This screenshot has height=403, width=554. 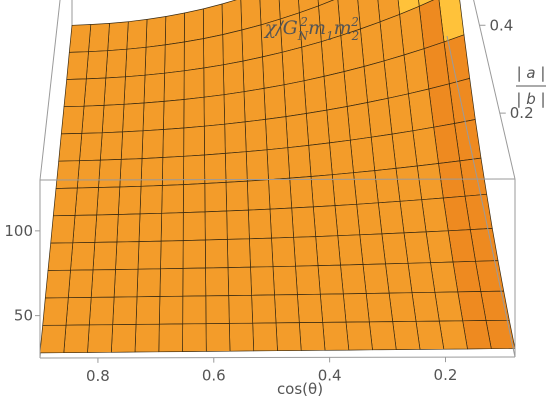 What do you see at coordinates (330, 375) in the screenshot?
I see `x-tick-label: 0.4` at bounding box center [330, 375].